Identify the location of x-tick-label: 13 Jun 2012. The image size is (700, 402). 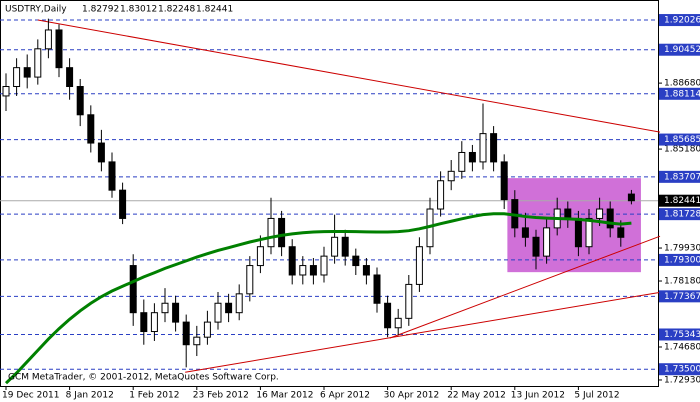
(538, 396).